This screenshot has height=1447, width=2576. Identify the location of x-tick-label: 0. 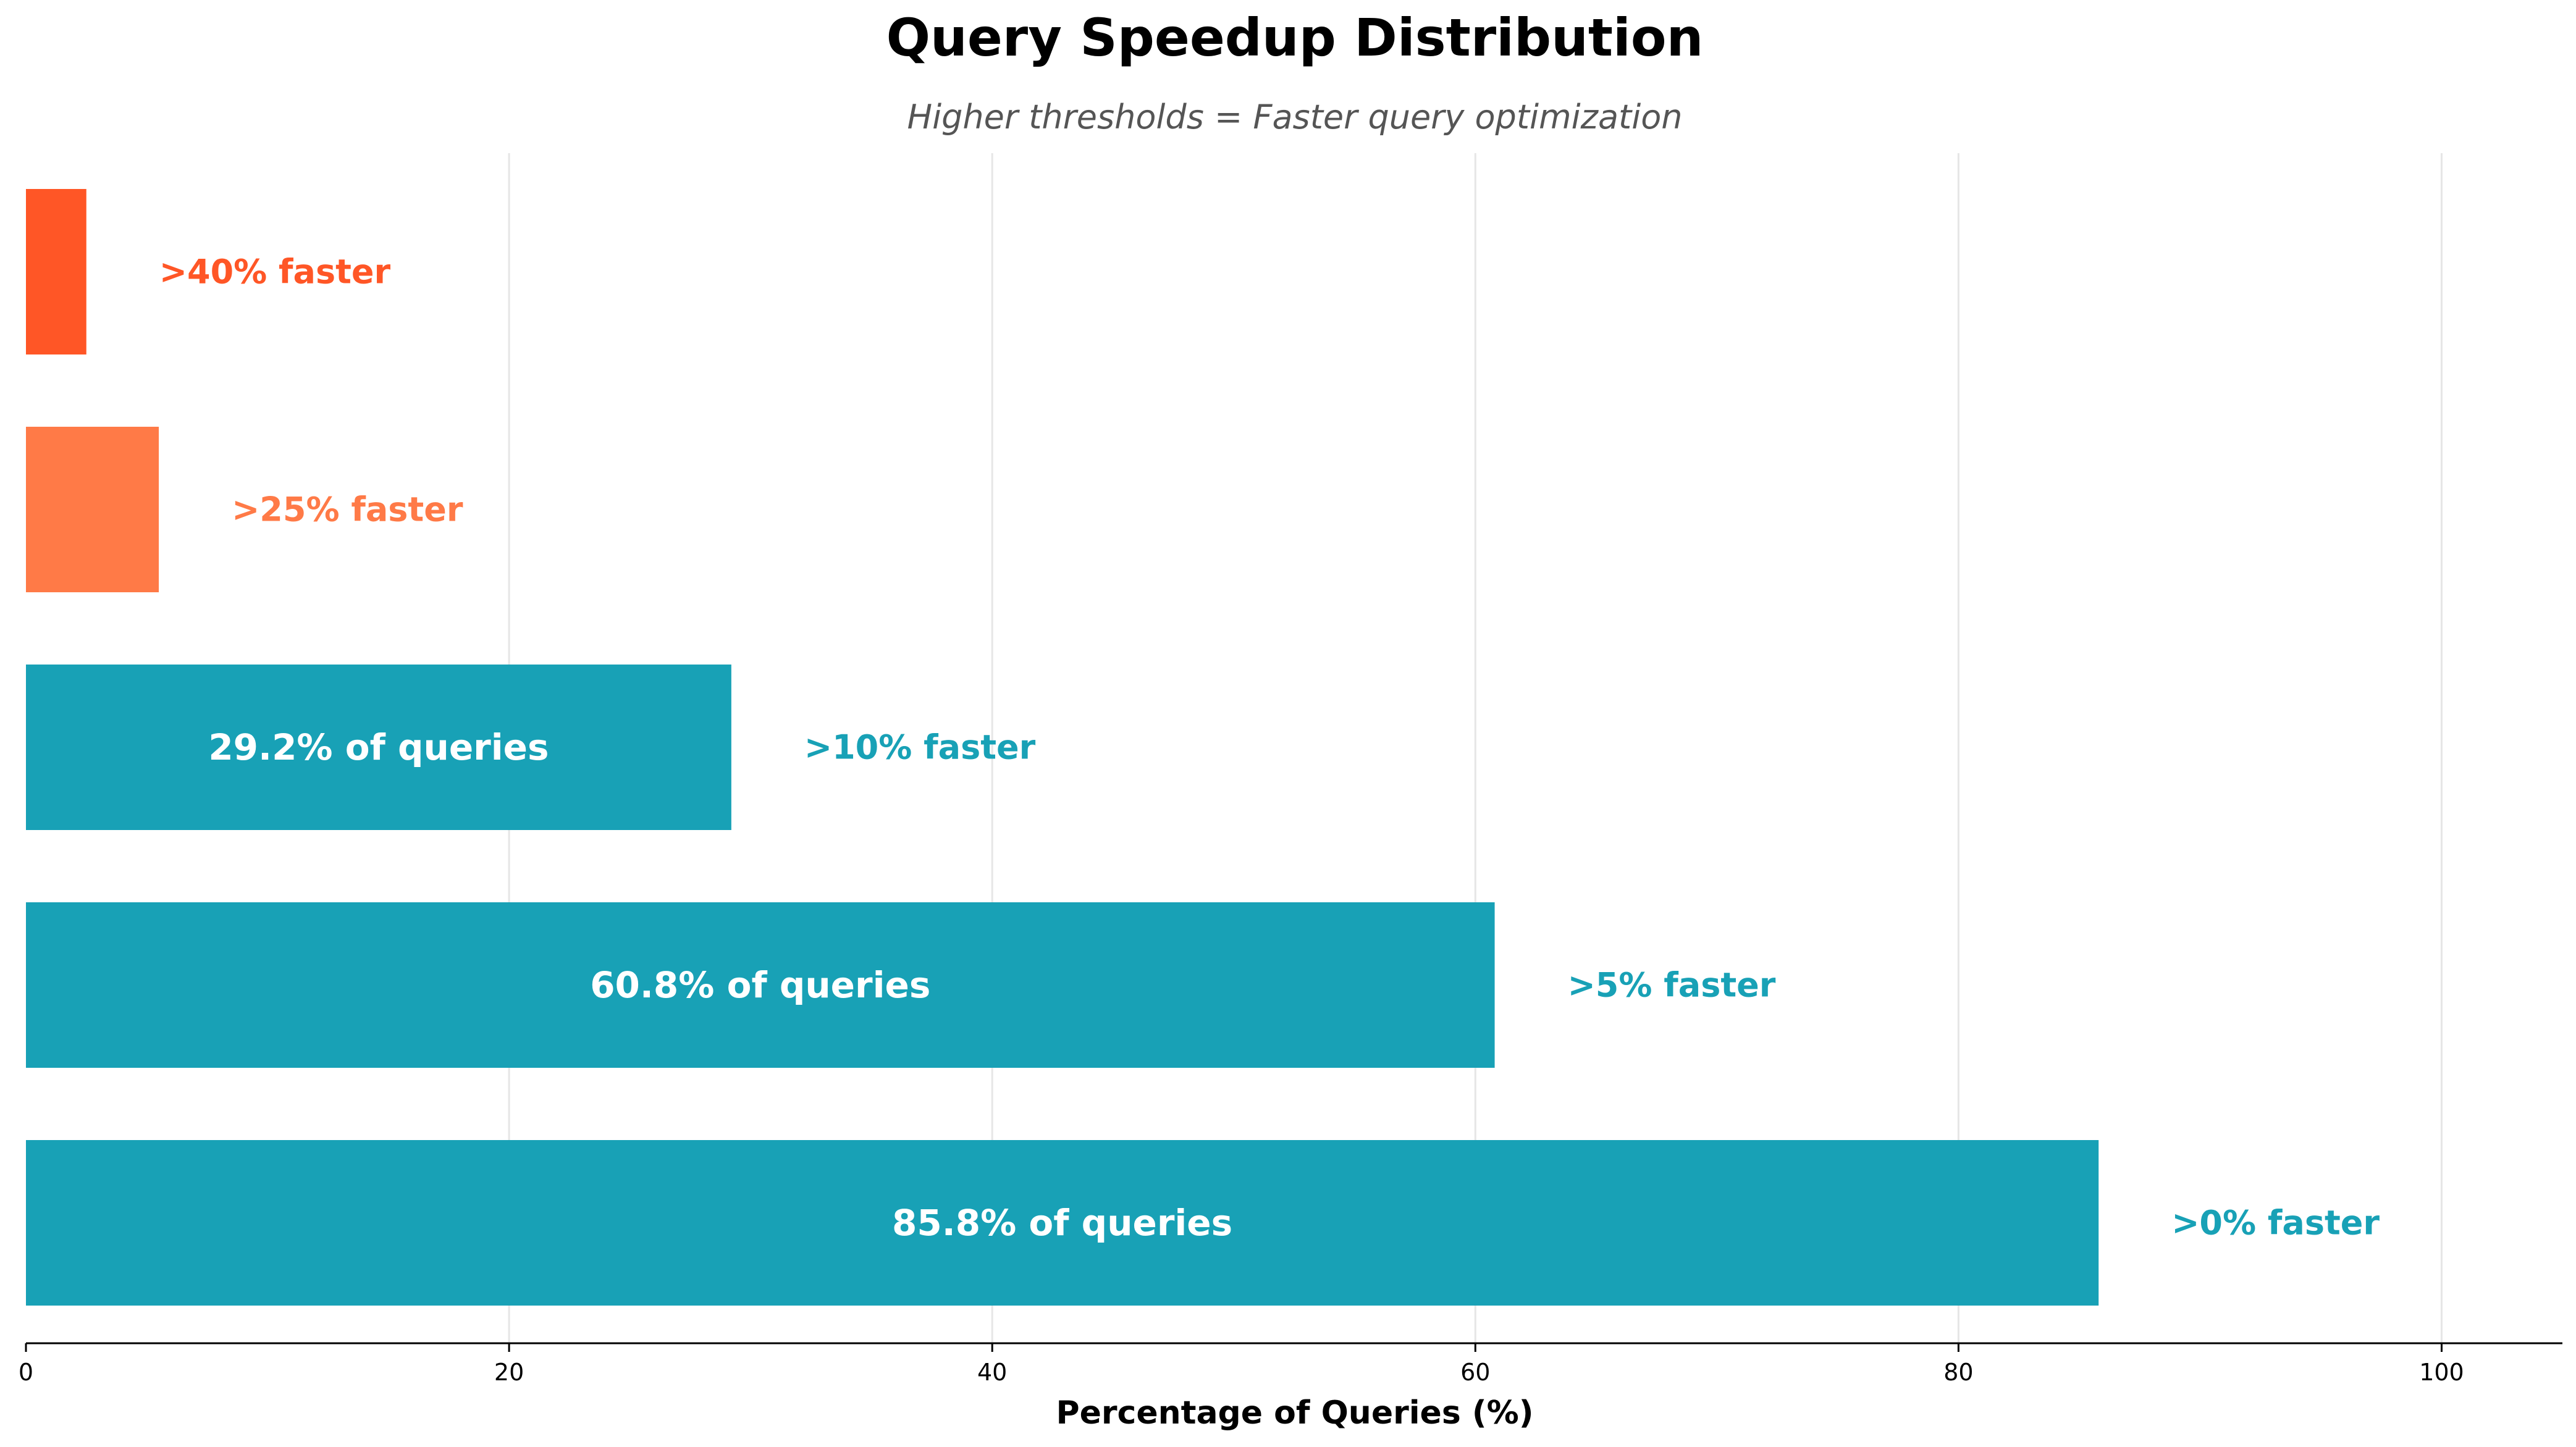
(26, 1372).